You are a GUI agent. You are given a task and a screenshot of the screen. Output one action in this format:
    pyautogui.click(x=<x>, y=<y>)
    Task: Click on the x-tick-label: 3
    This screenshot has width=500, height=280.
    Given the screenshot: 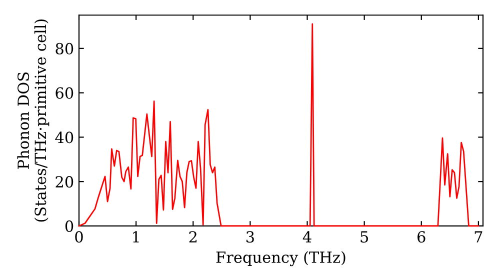 What is the action you would take?
    pyautogui.click(x=250, y=237)
    